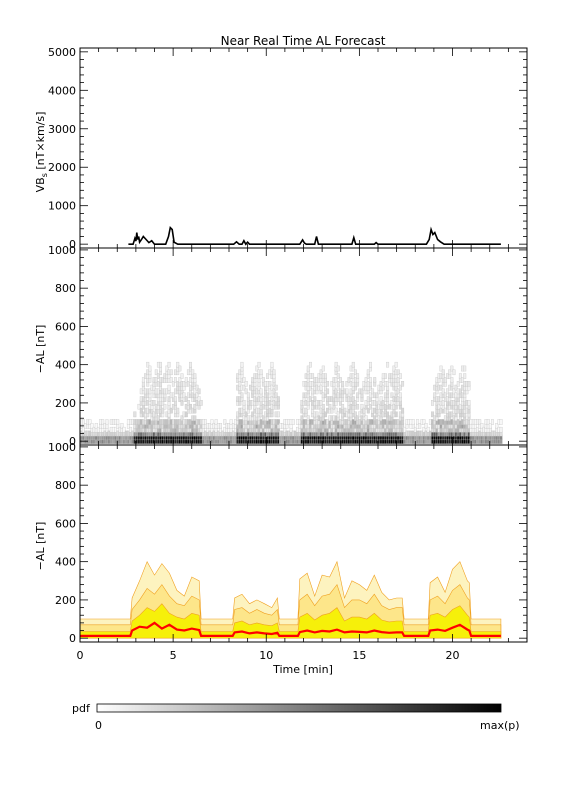 The image size is (576, 792). What do you see at coordinates (268, 655) in the screenshot?
I see `x-tick-labels: 0 5 10 15 20` at bounding box center [268, 655].